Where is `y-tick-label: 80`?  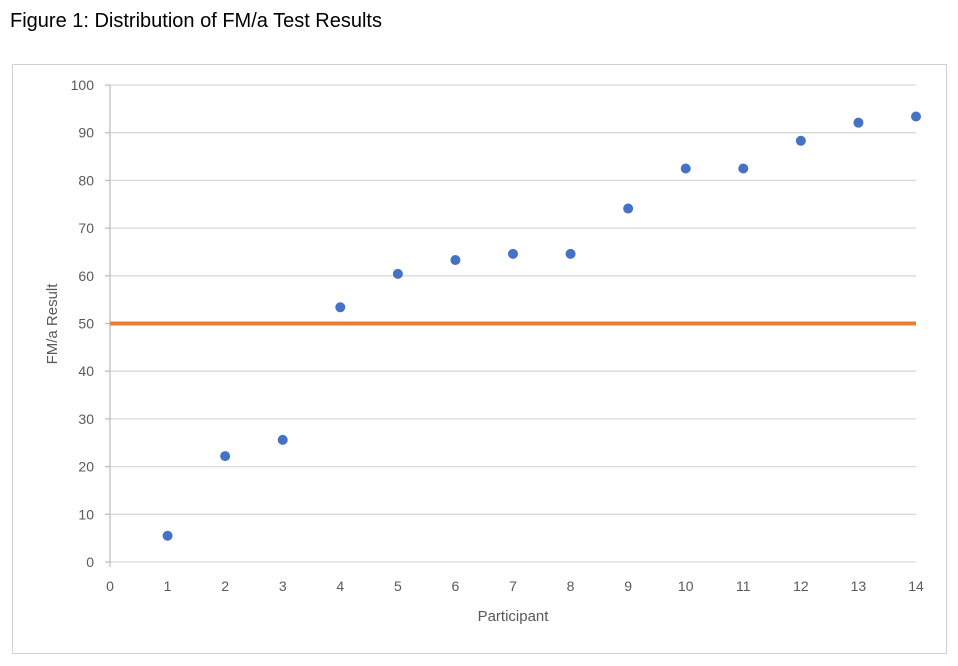 y-tick-label: 80 is located at coordinates (86, 180).